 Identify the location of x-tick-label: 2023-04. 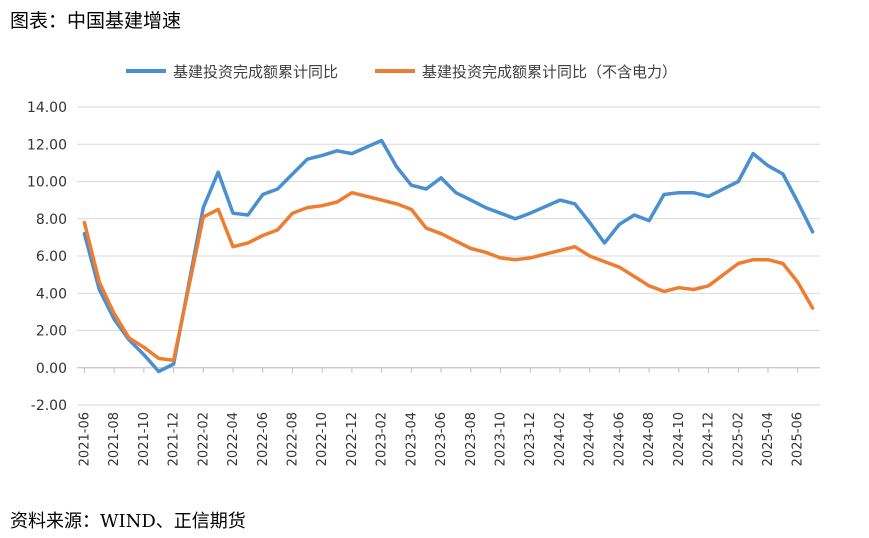
(411, 439).